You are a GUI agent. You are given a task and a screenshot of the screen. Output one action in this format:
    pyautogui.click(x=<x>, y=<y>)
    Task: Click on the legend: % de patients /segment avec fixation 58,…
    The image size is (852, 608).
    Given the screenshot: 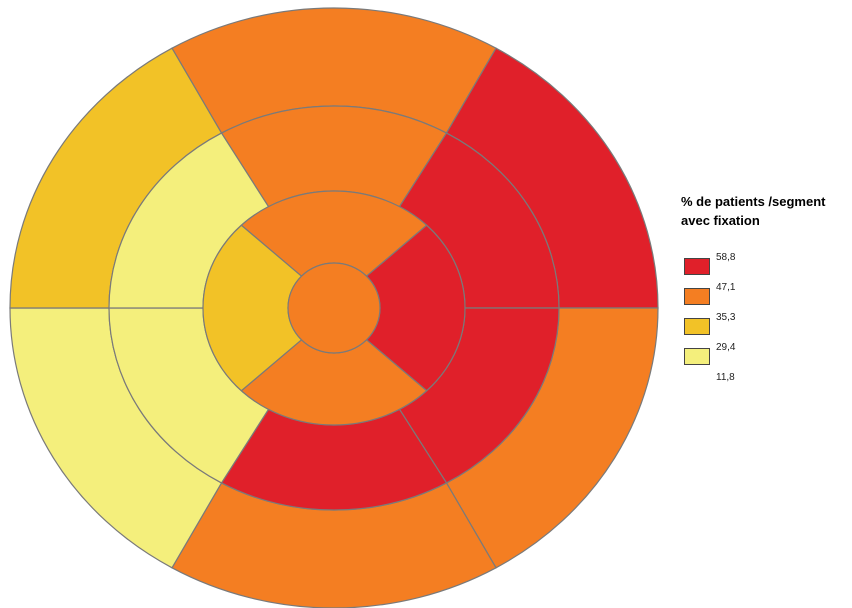 What is the action you would take?
    pyautogui.click(x=765, y=287)
    